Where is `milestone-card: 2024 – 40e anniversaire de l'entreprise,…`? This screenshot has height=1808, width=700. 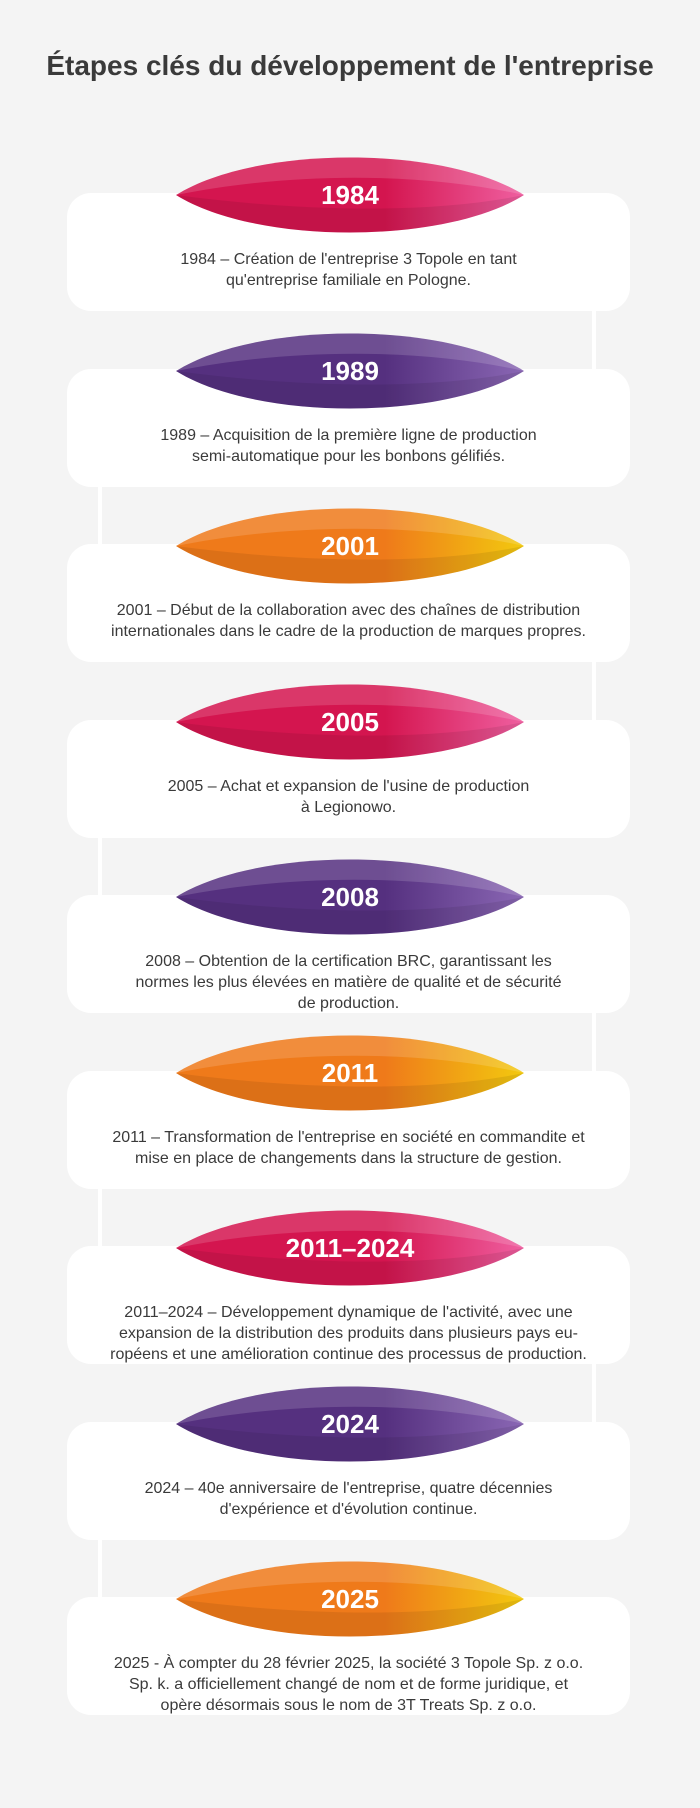
milestone-card: 2024 – 40e anniversaire de l'entreprise,… is located at coordinates (348, 1481).